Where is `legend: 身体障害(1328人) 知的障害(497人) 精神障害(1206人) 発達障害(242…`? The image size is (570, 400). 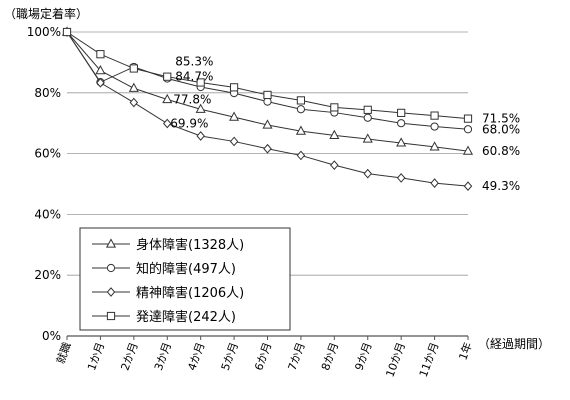
legend: 身体障害(1328人) 知的障害(497人) 精神障害(1206人) 発達障害(242… is located at coordinates (185, 279).